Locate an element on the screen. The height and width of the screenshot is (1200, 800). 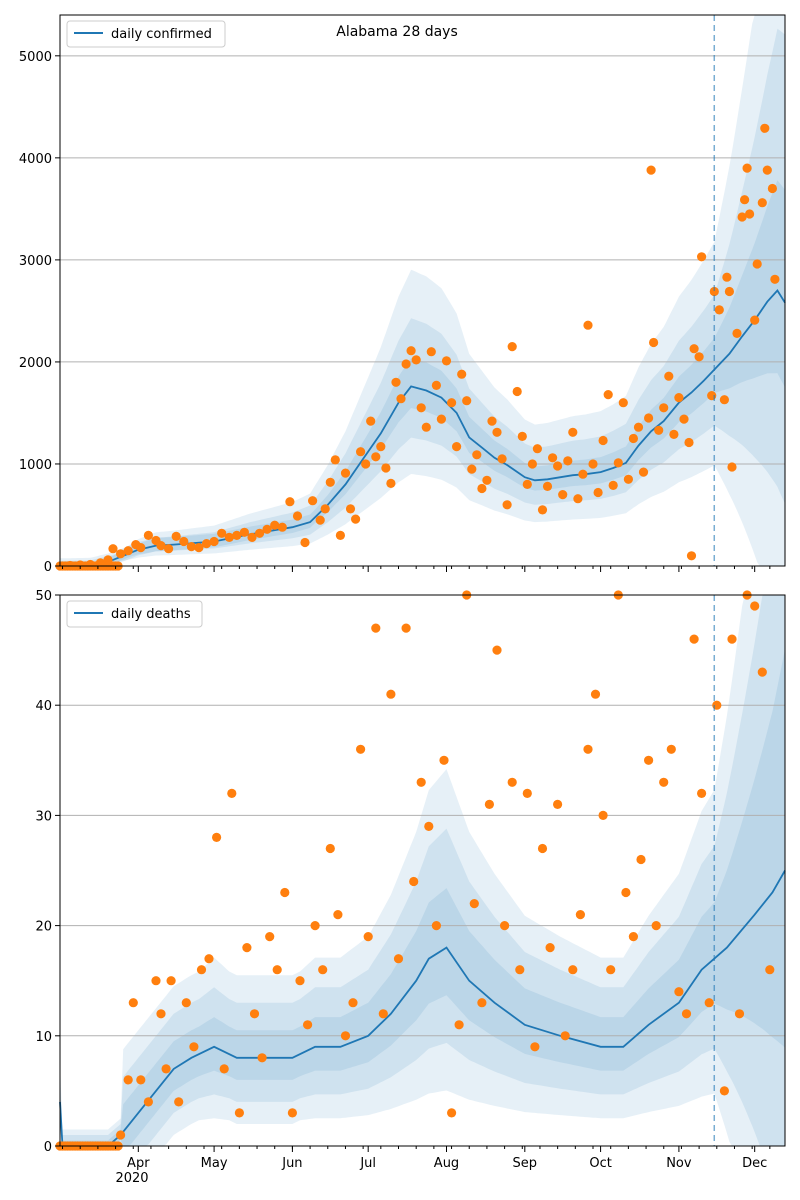
y-axis-ticks: 0 10 20 30 40 50 is located at coordinates (47, 872).